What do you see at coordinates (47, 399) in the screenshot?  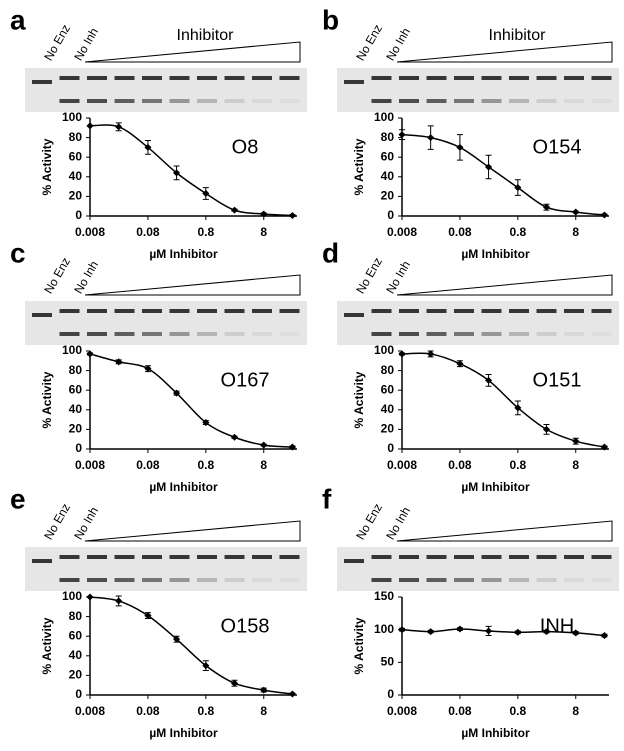 I see `y-axis-label: % Activity` at bounding box center [47, 399].